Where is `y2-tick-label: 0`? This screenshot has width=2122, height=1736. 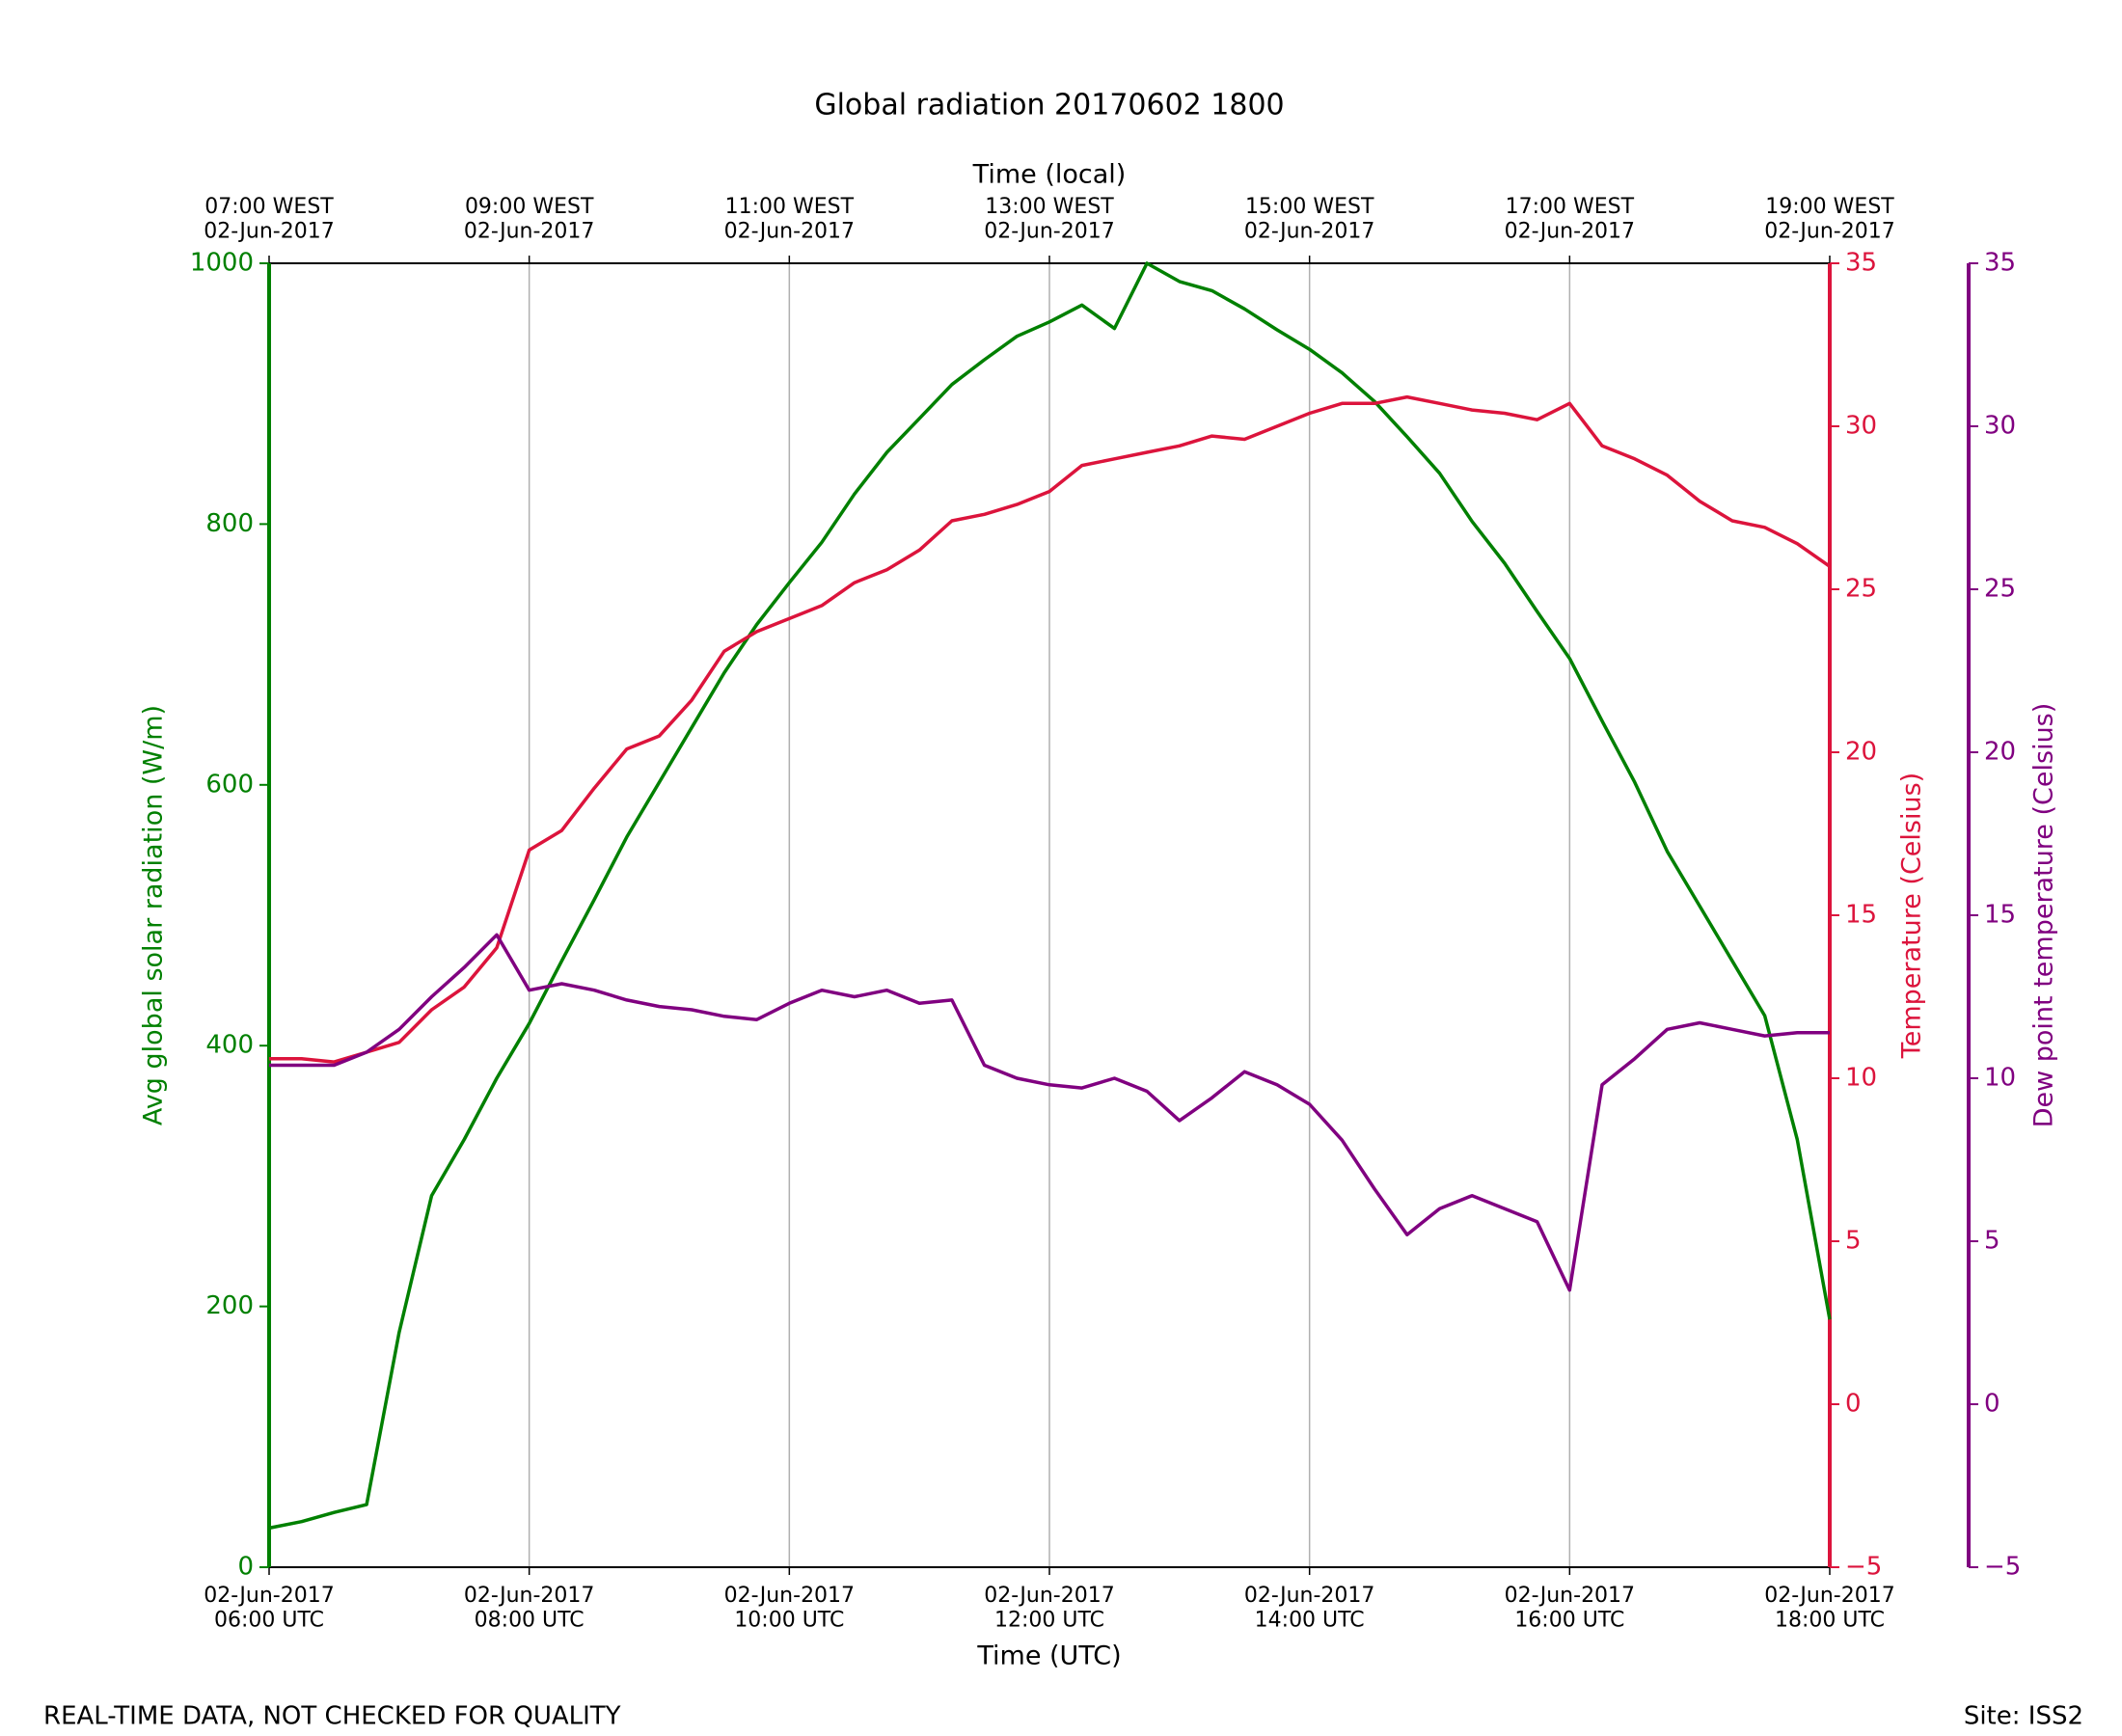
y2-tick-label: 0 is located at coordinates (1854, 1404).